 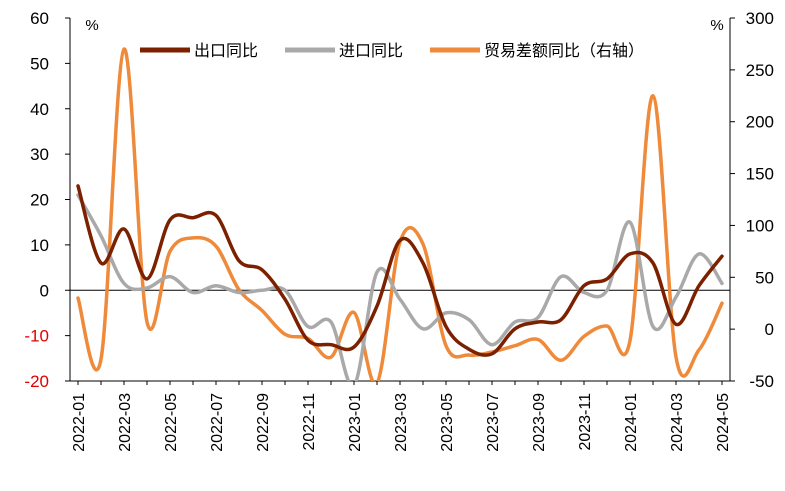 What do you see at coordinates (36, 336) in the screenshot?
I see `left-tick-label: -10` at bounding box center [36, 336].